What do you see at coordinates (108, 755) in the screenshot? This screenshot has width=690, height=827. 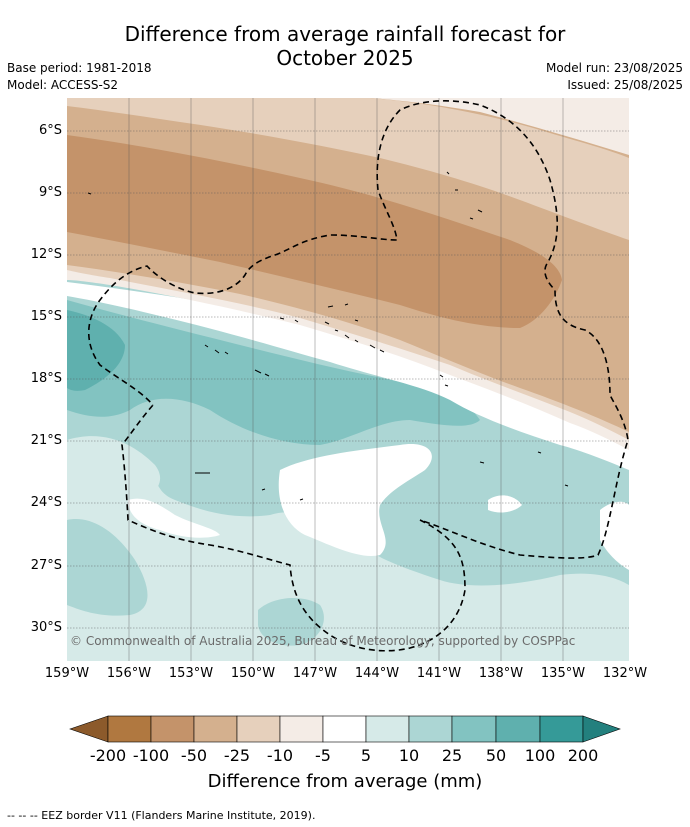 I see `colorbar-tick: -200` at bounding box center [108, 755].